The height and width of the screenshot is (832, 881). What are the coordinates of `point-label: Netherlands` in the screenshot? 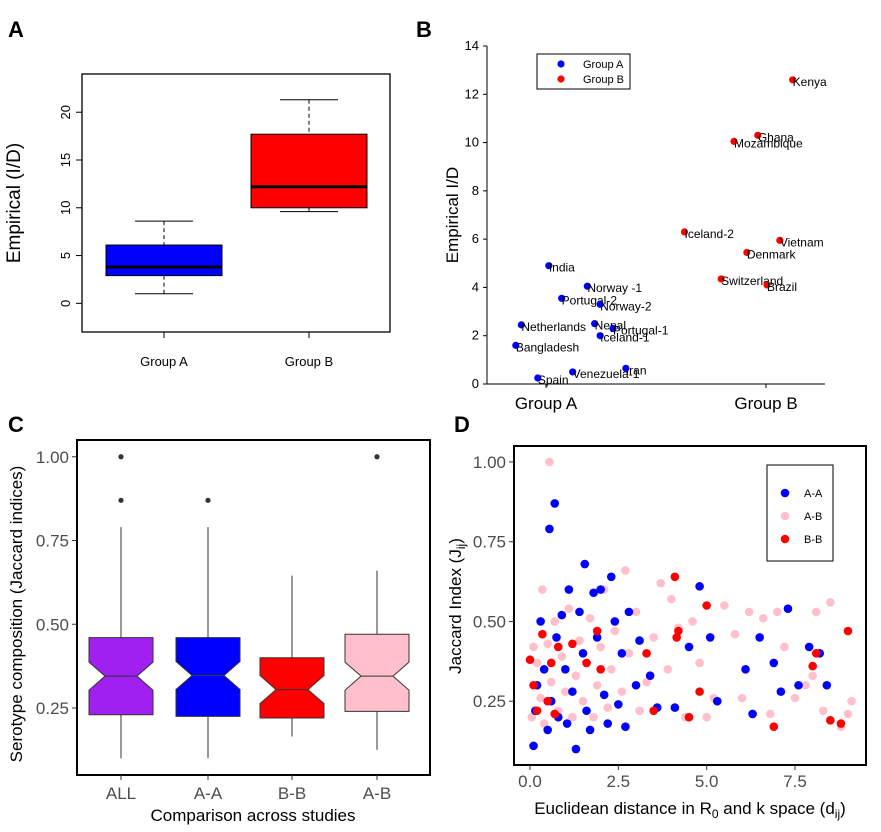 It's located at (553, 327).